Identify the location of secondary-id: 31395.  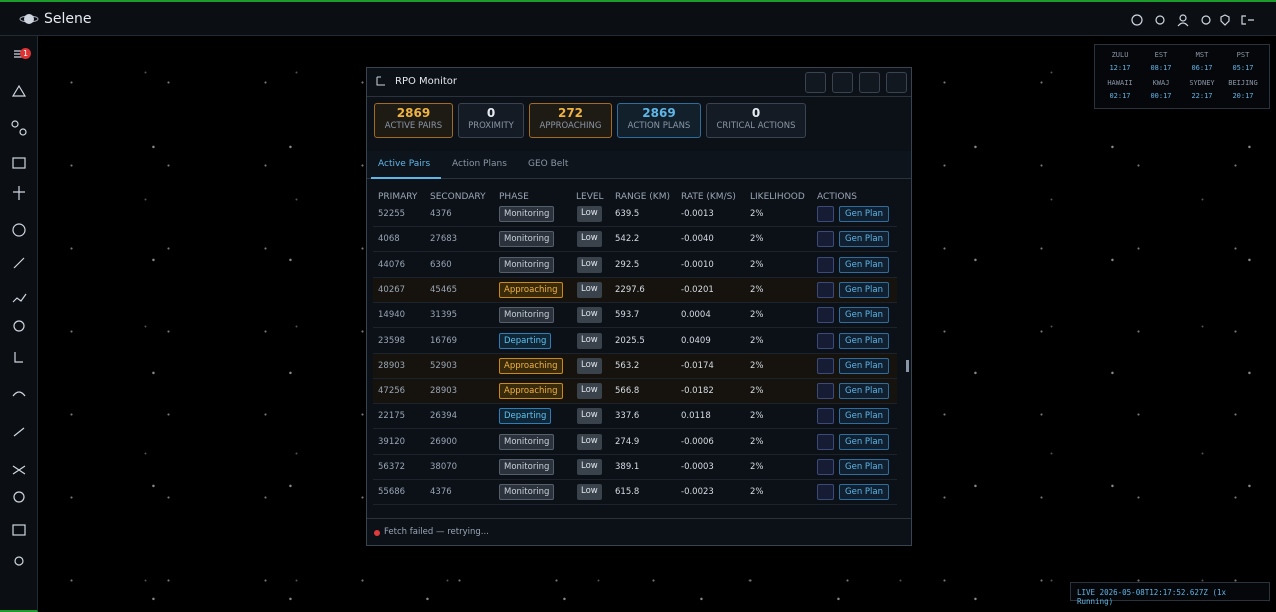
(444, 315).